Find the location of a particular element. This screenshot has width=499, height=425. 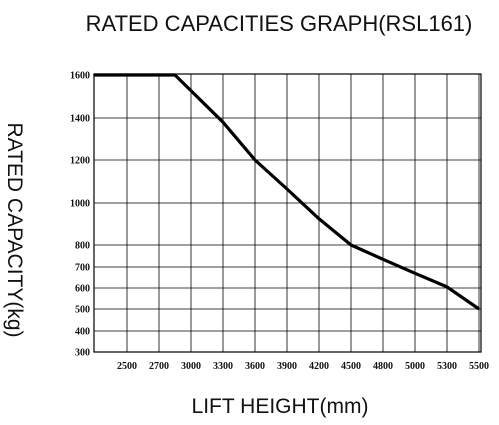

y-tick-label-6: 1000 is located at coordinates (80, 204).